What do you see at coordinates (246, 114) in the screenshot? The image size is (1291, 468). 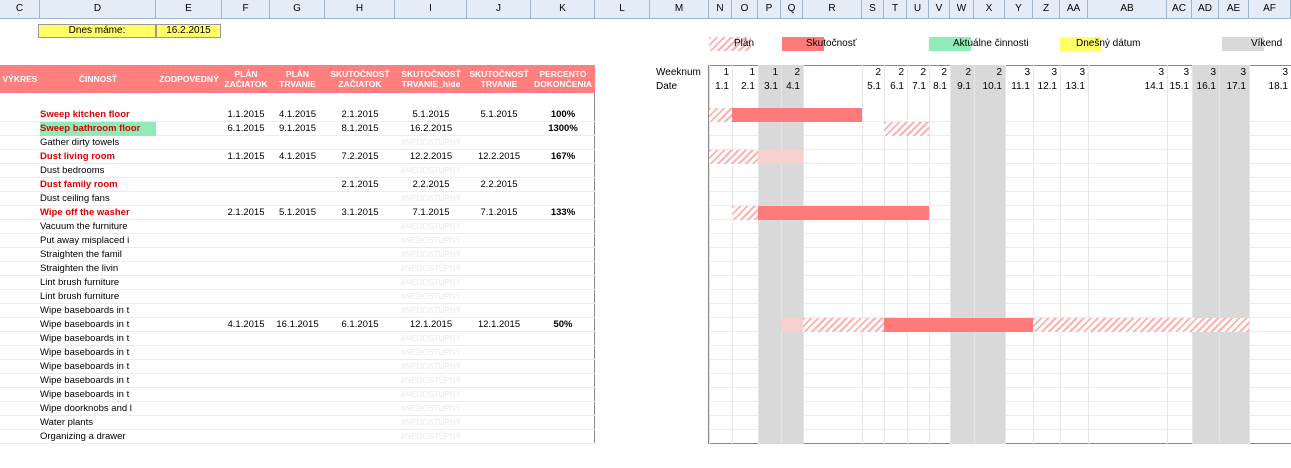 I see `cell-plan-start: 1.1.2015` at bounding box center [246, 114].